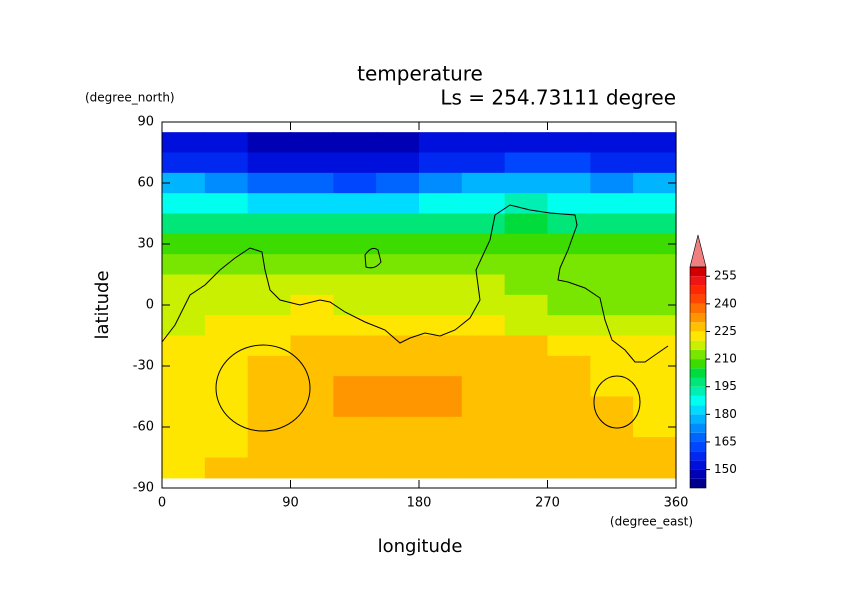  I want to click on y-tick-label: 60, so click(145, 183).